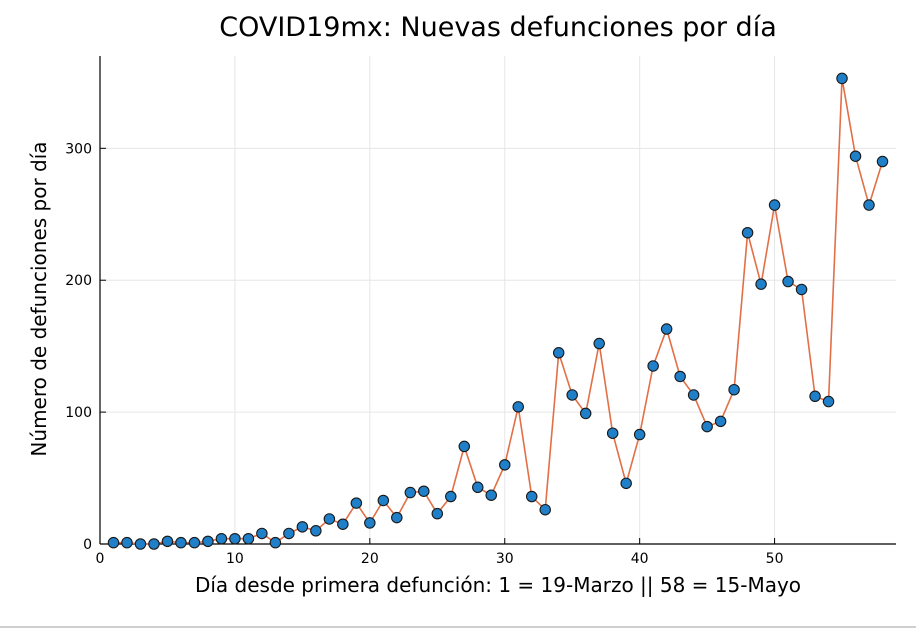  Describe the element at coordinates (440, 552) in the screenshot. I see `x-axis-ticks: 0 10 20 30 40 50` at that location.